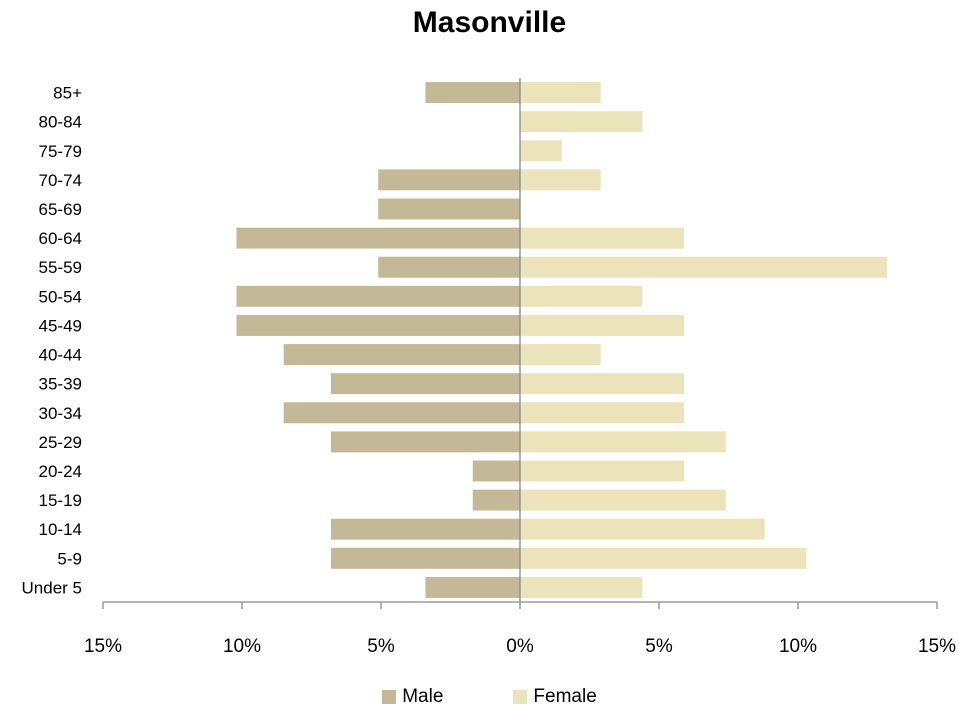 The height and width of the screenshot is (713, 979). I want to click on y-tick-label-70-74: 70-74, so click(60, 180).